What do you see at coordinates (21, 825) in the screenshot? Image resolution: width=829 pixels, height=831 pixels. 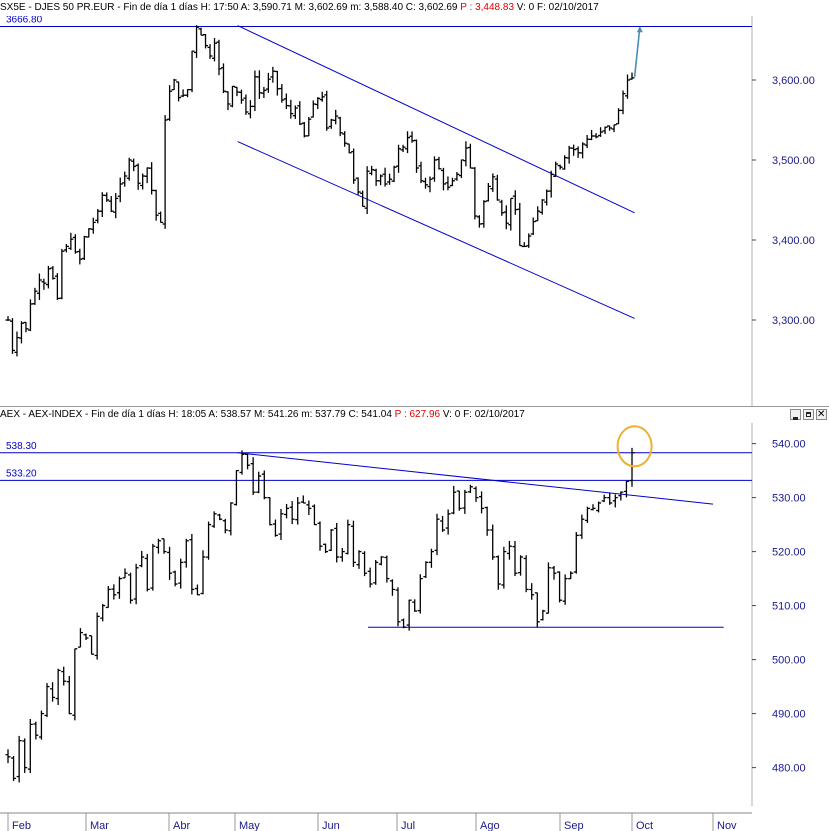 I see `x-tick-label: Feb` at bounding box center [21, 825].